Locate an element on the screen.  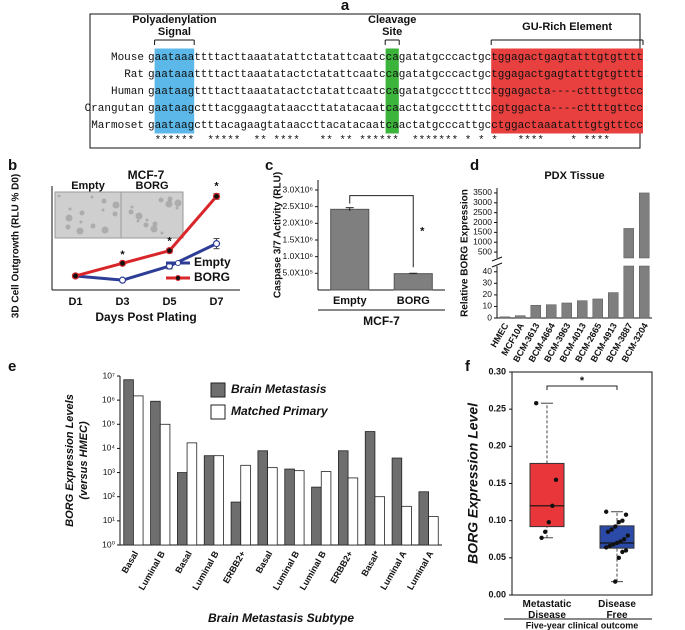
x-tick-label: Disease Free is located at coordinates (617, 610).